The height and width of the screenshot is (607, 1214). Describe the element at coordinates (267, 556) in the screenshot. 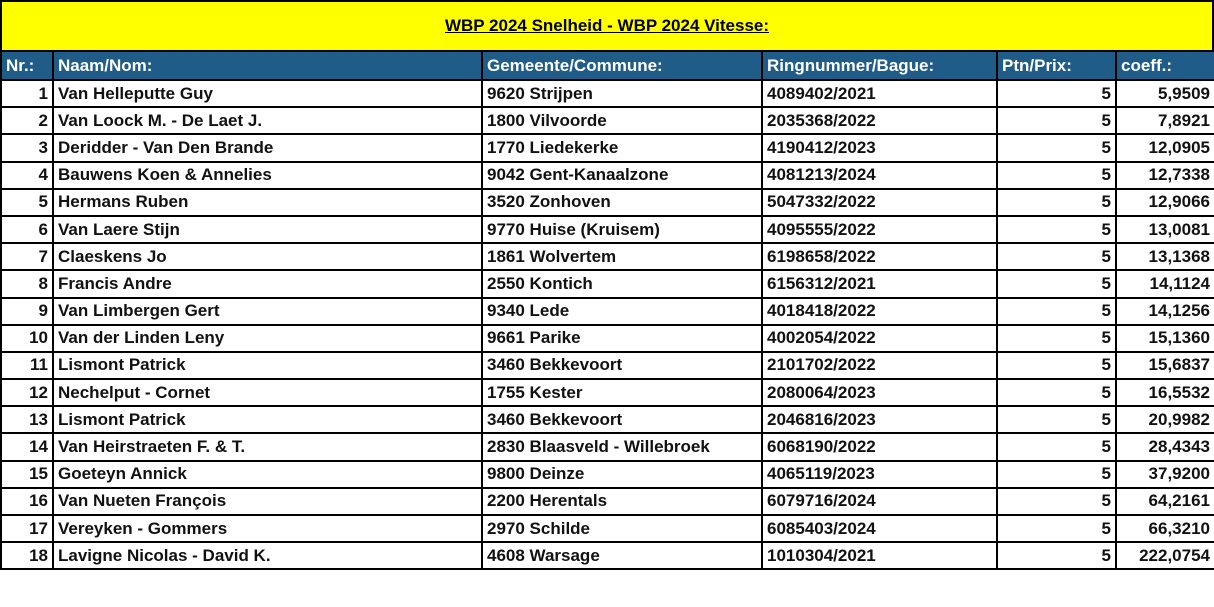

I see `cell-name: Lavigne Nicolas - David K.` at that location.